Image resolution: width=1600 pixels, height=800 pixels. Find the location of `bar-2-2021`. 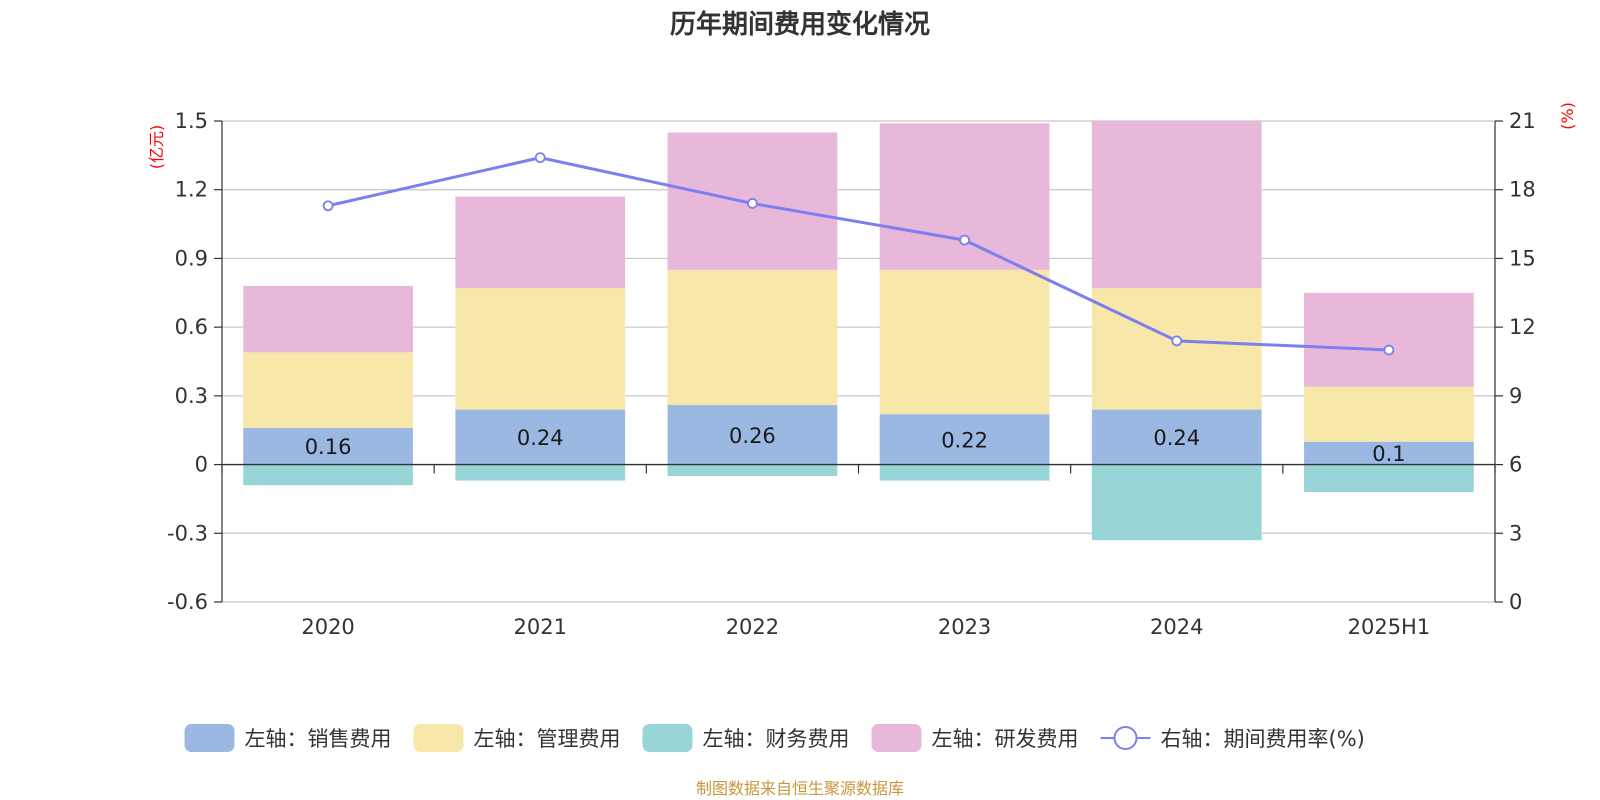

bar-2-2021 is located at coordinates (540, 349).